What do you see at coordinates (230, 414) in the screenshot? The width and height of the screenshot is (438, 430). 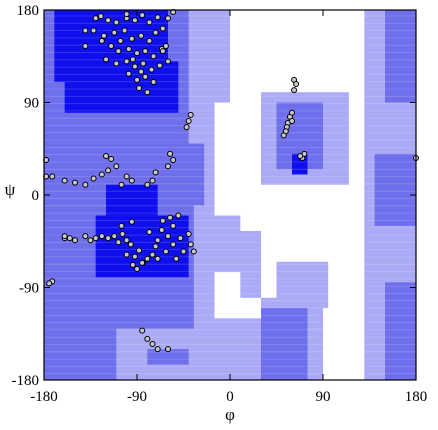 I see `x-axis-label: φ` at bounding box center [230, 414].